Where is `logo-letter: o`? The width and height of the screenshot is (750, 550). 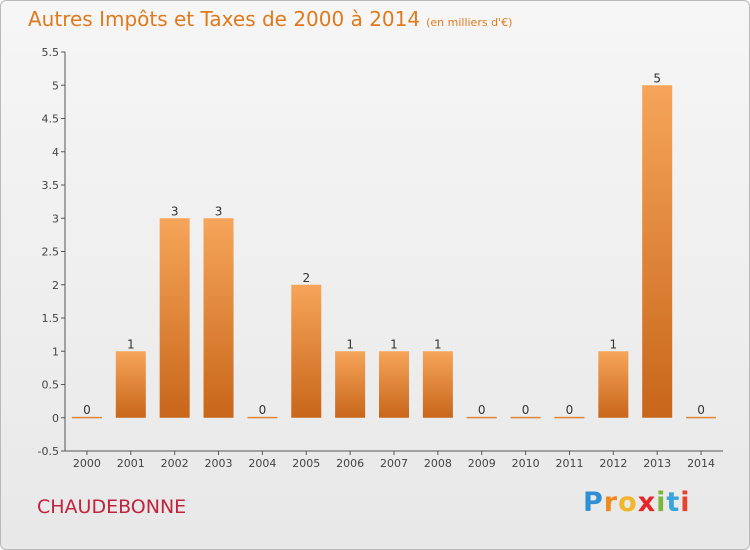 logo-letter: o is located at coordinates (628, 502).